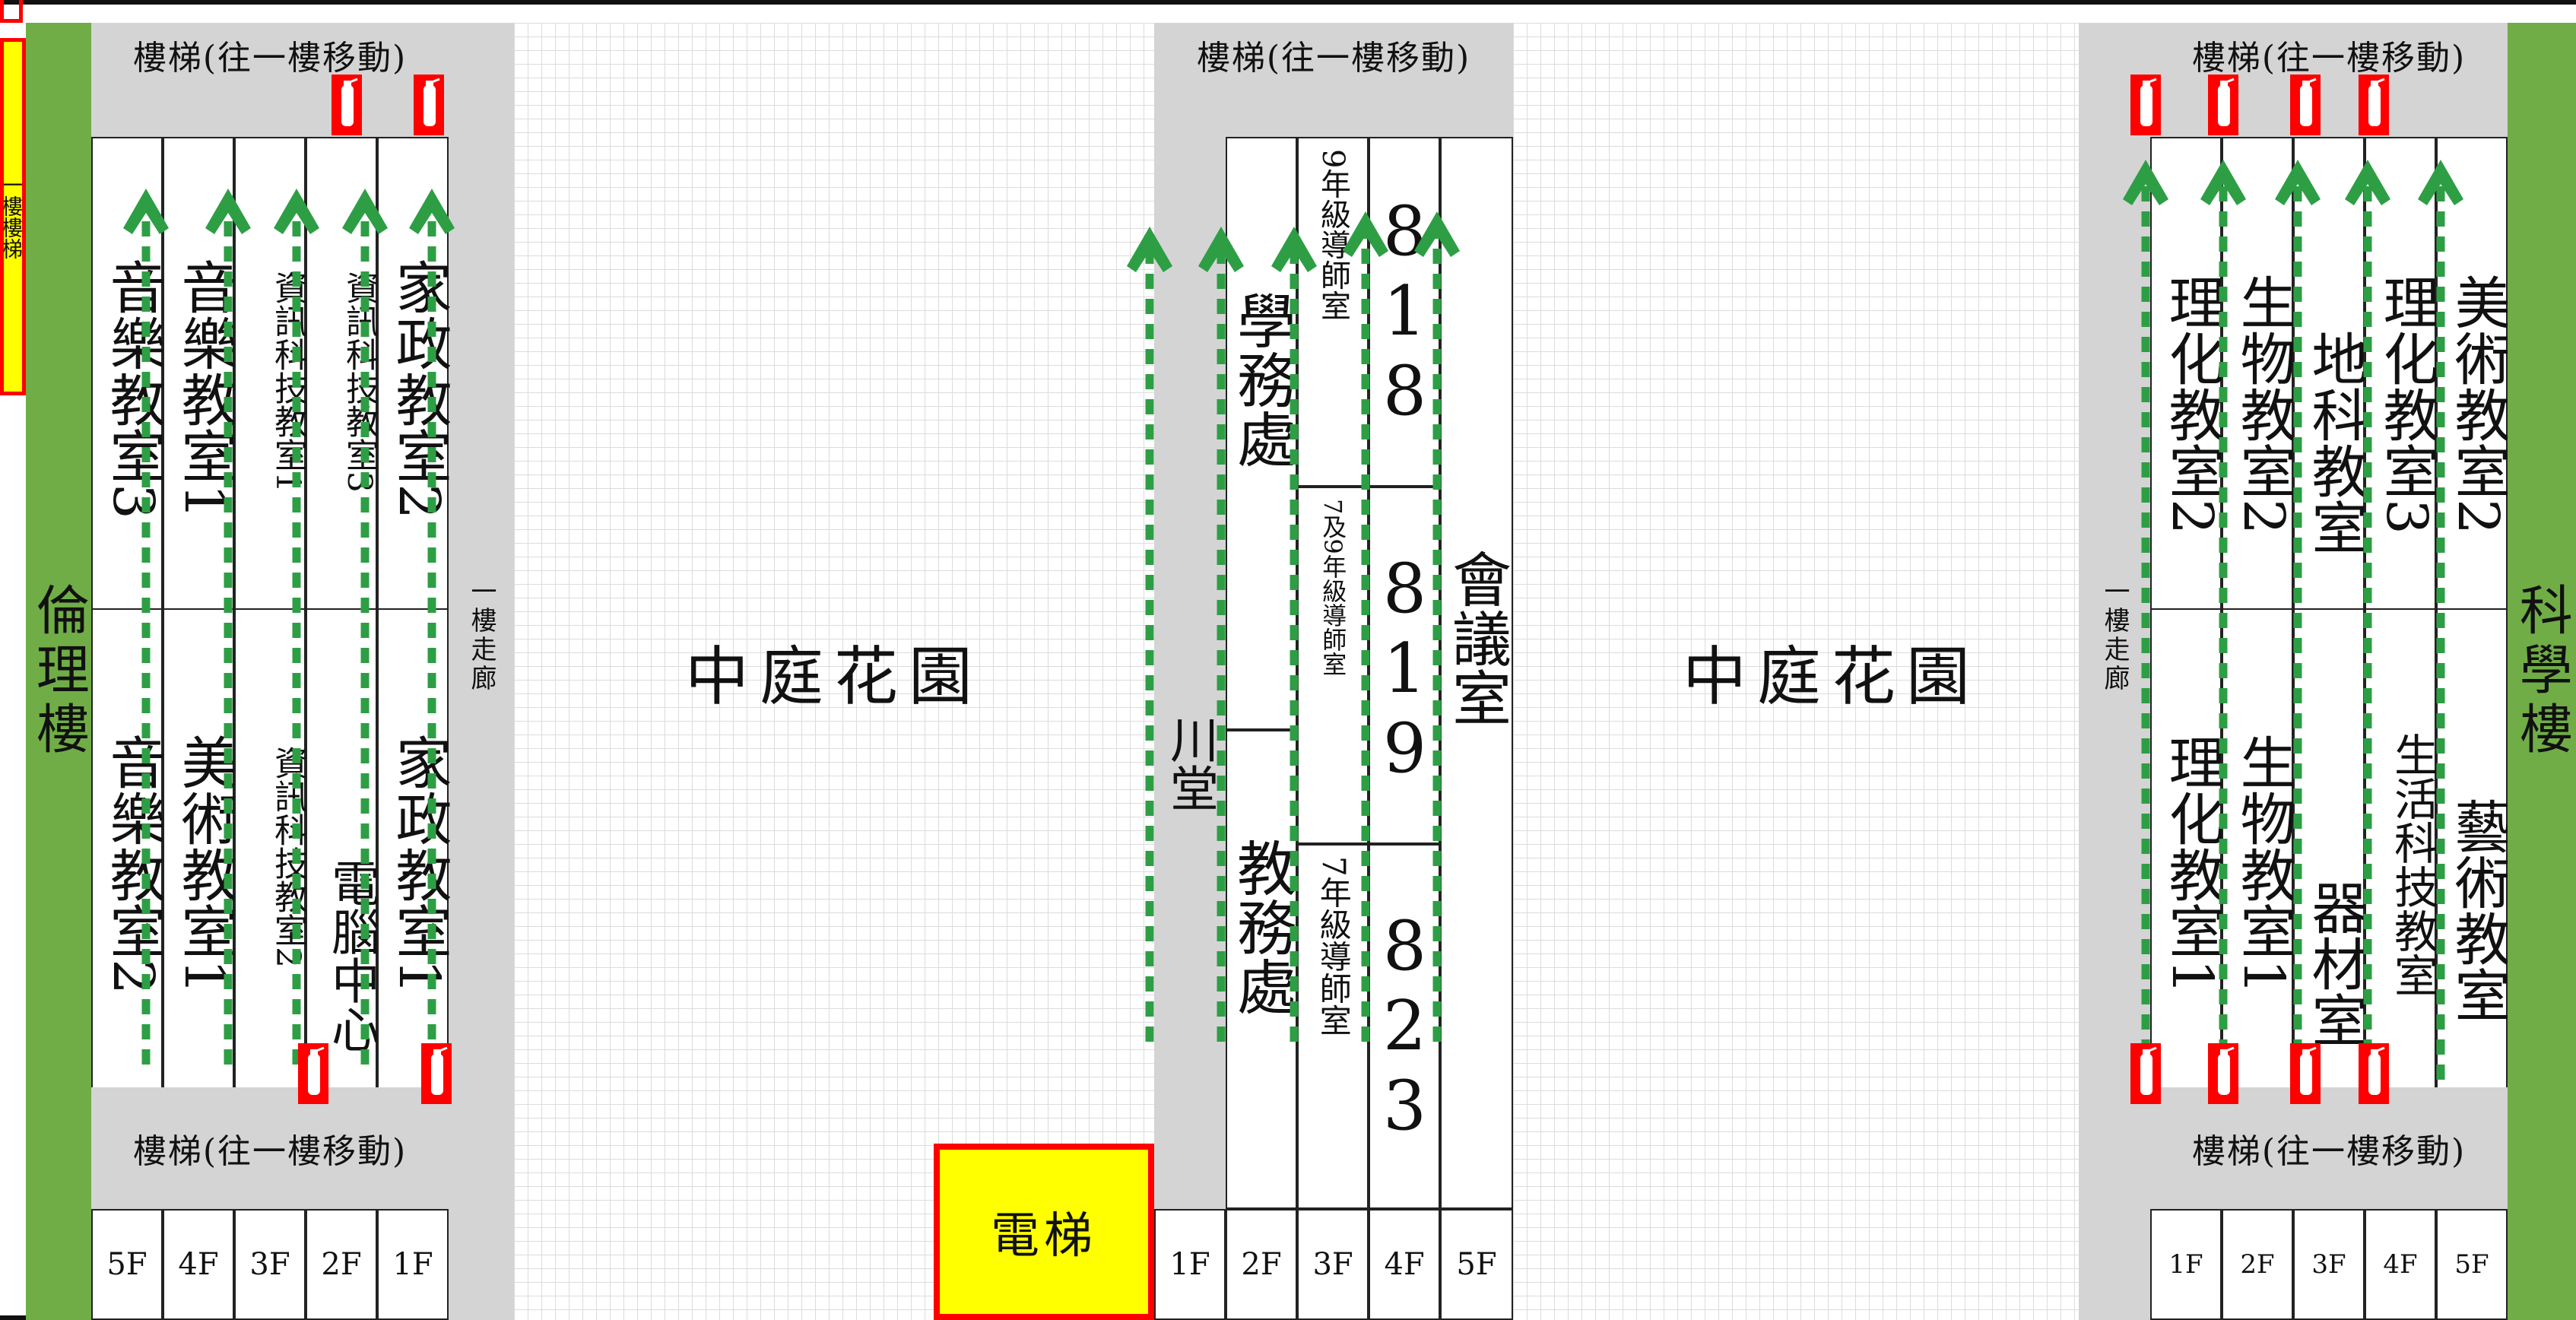  What do you see at coordinates (11, 12) in the screenshot?
I see `marker-red-tag` at bounding box center [11, 12].